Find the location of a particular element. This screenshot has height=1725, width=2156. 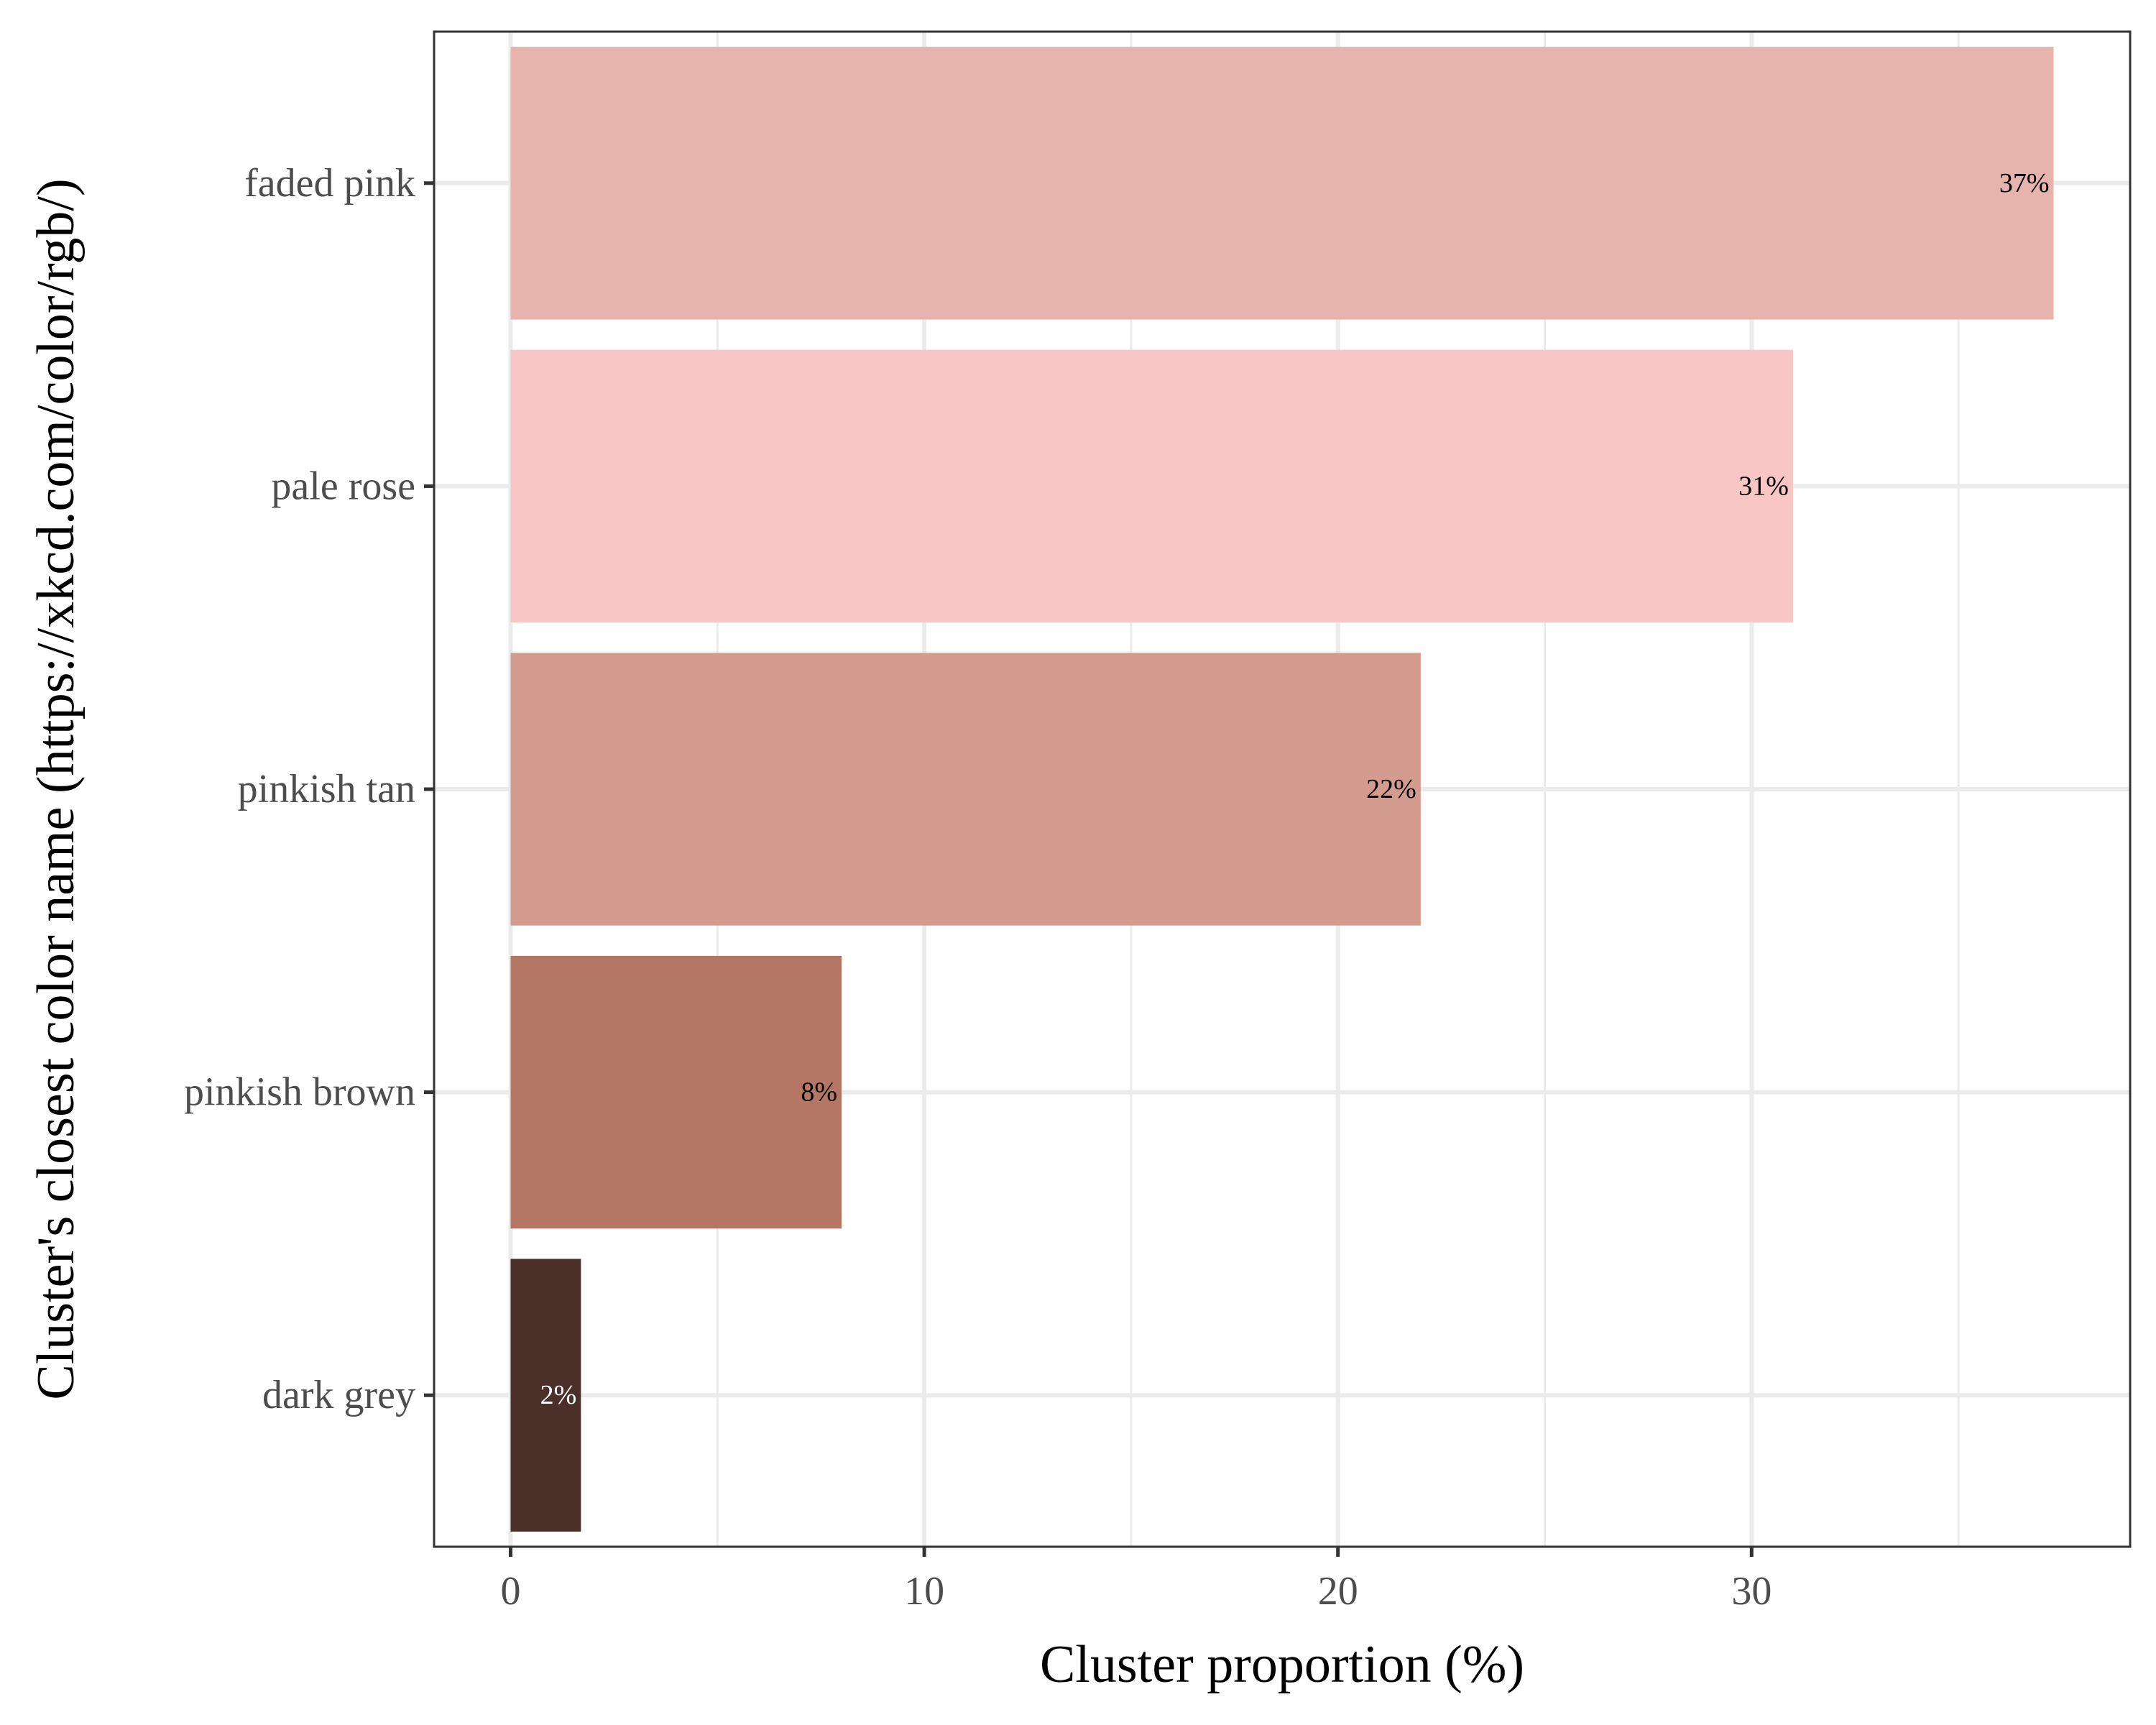

x-tick-label: 10 is located at coordinates (924, 1591).